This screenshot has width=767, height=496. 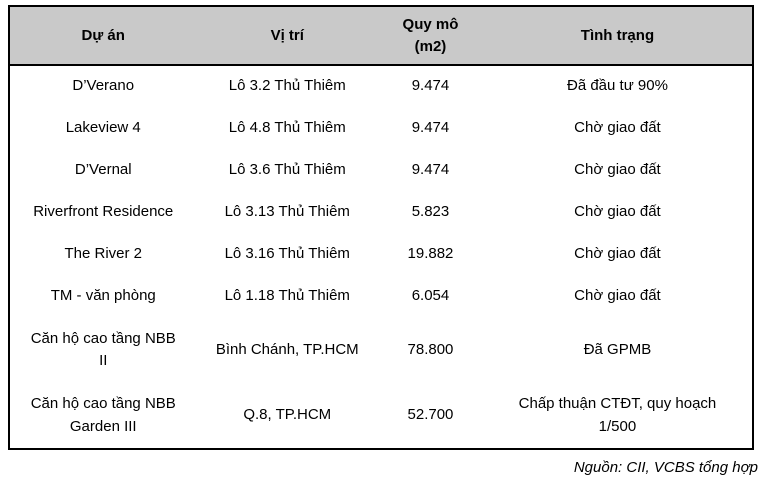 What do you see at coordinates (103, 349) in the screenshot?
I see `cell-project: Căn hộ cao tầng NBB II` at bounding box center [103, 349].